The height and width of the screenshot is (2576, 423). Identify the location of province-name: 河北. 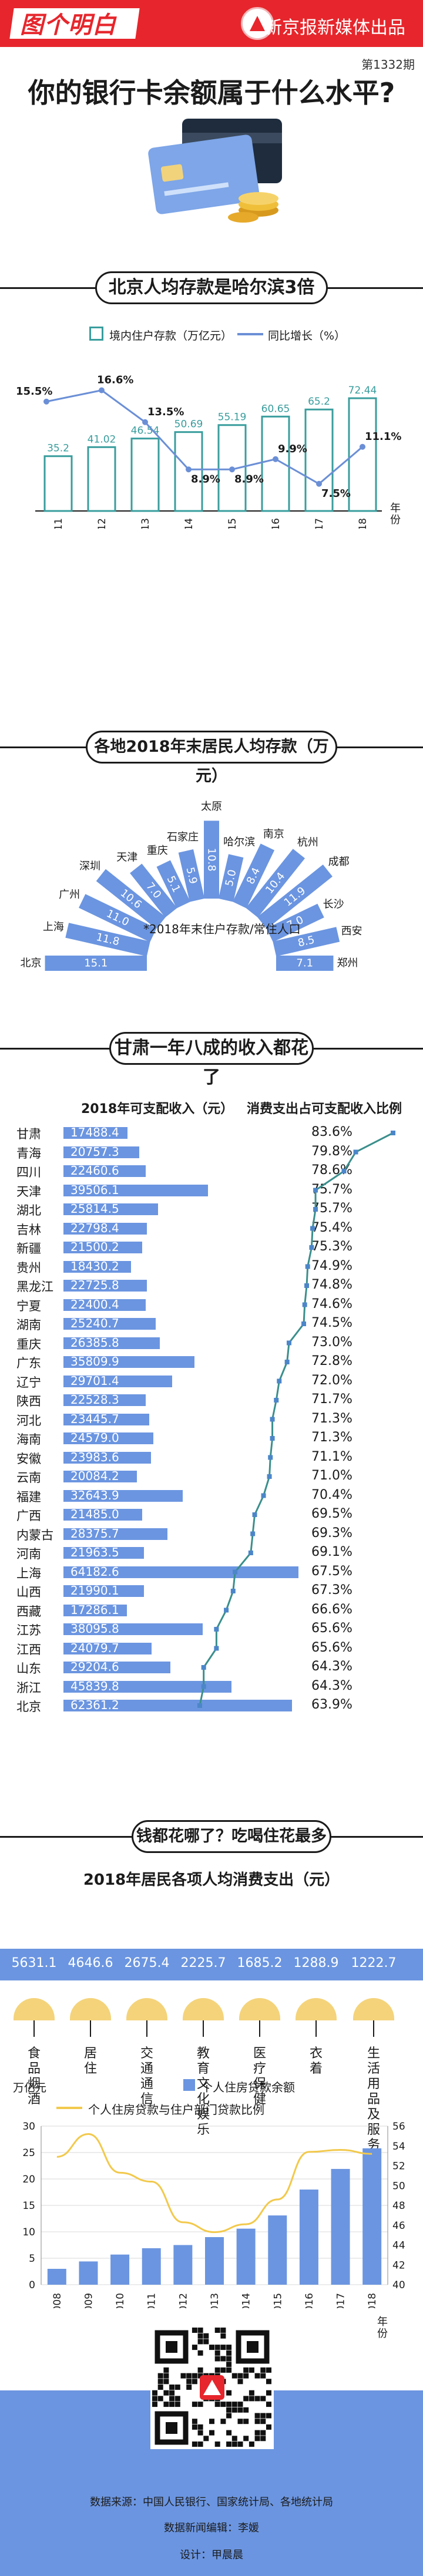
(28, 1420).